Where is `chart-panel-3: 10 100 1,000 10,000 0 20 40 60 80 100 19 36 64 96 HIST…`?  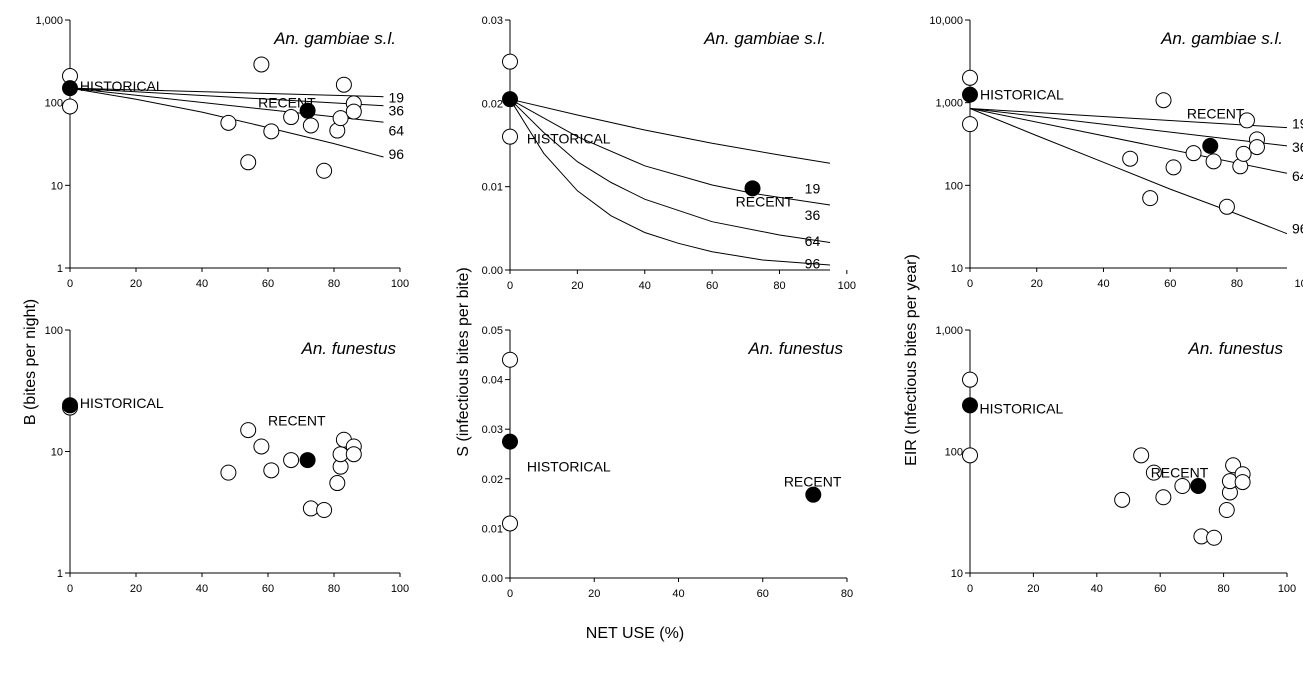 chart-panel-3: 10 100 1,000 10,000 0 20 40 60 80 100 19 36 64 96 HIST… is located at coordinates (1116, 152).